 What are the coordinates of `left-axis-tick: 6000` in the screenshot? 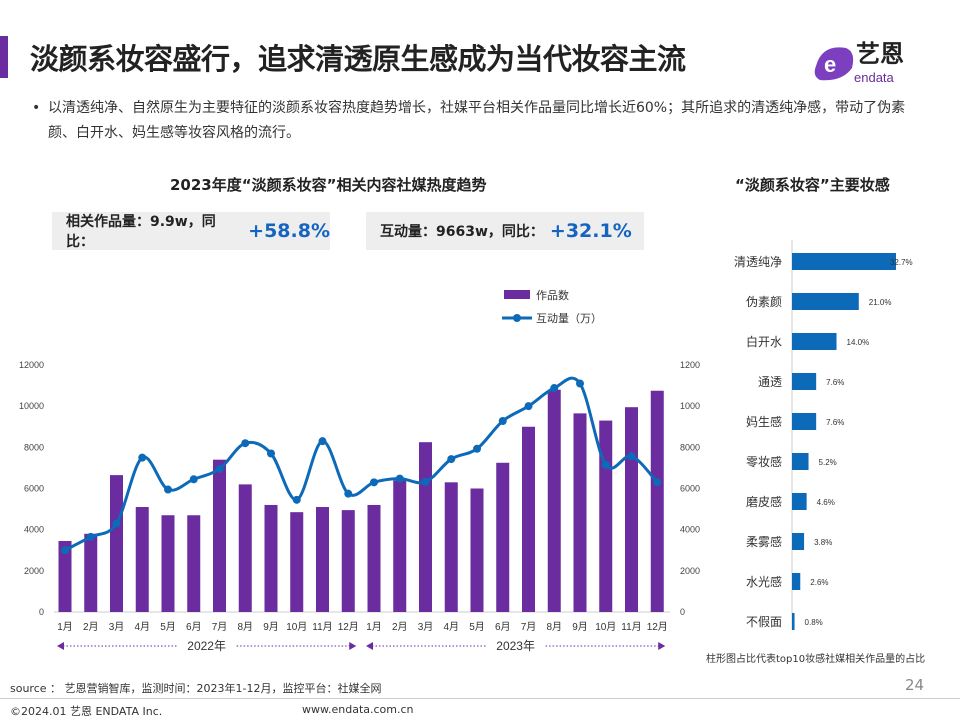 It's located at (34, 489).